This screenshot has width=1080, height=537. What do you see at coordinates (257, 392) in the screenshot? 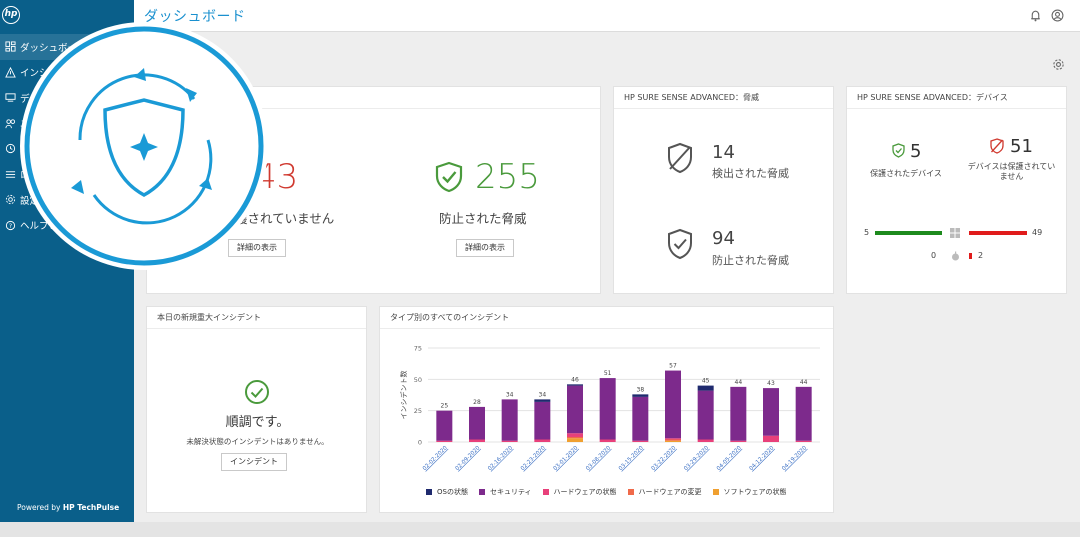
I see `check-circle-icon` at bounding box center [257, 392].